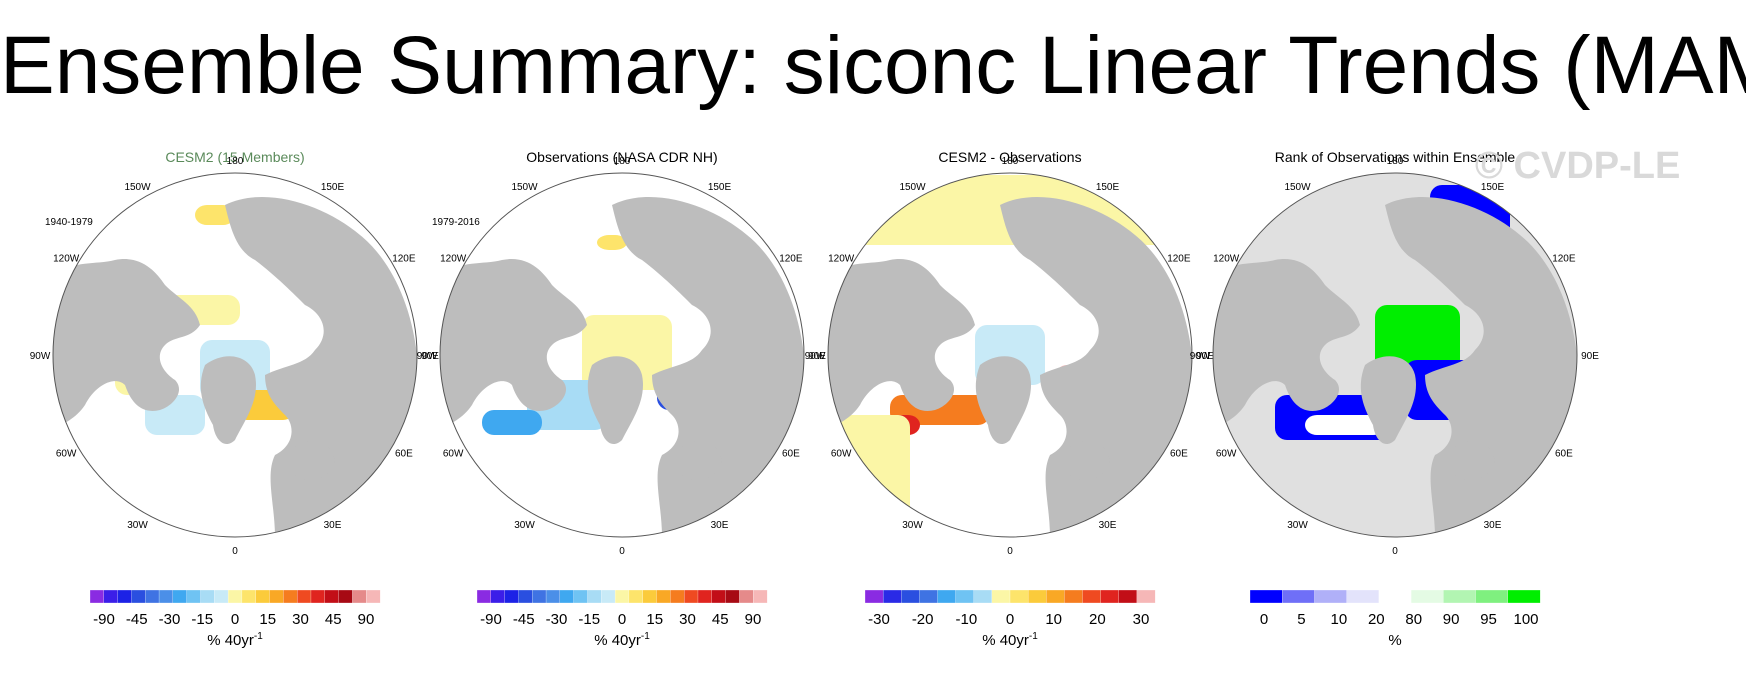  Describe the element at coordinates (1179, 259) in the screenshot. I see `longitude-label: 120E` at that location.